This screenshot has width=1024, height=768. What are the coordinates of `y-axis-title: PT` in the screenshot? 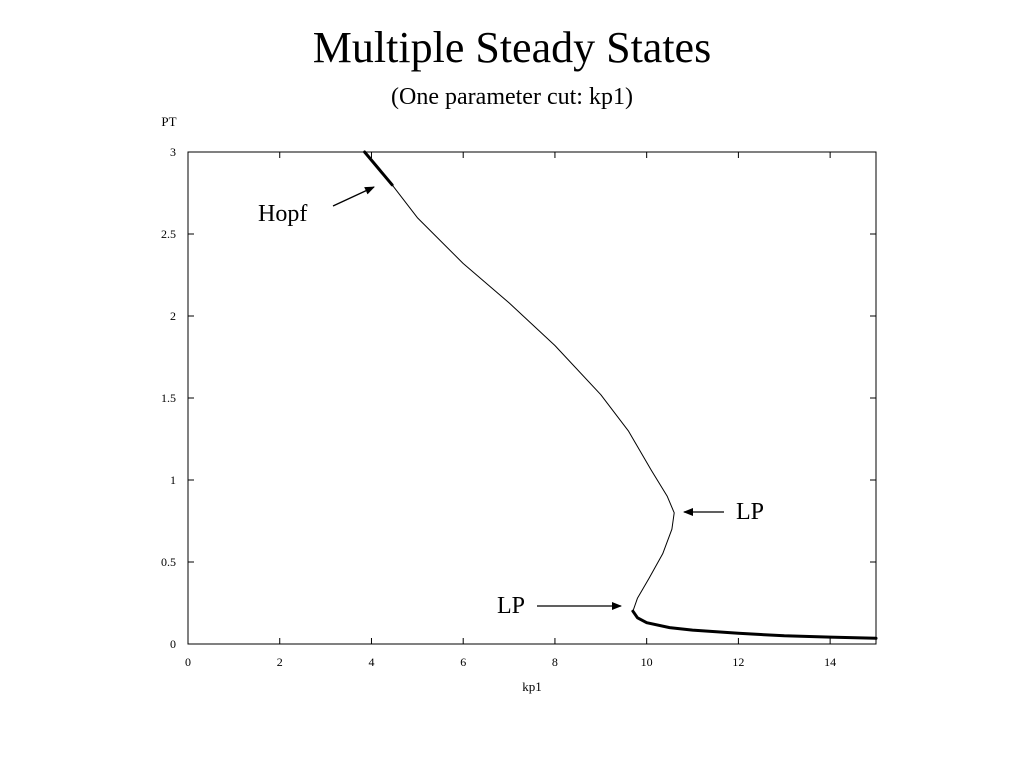 It's located at (168, 121).